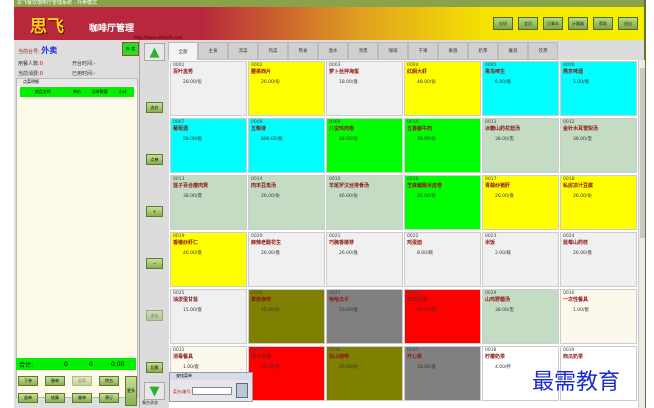 The width and height of the screenshot is (654, 408). I want to click on menu-item-card: 0015 羊尾罗汉丝排骨汤 46.00/份, so click(364, 202).